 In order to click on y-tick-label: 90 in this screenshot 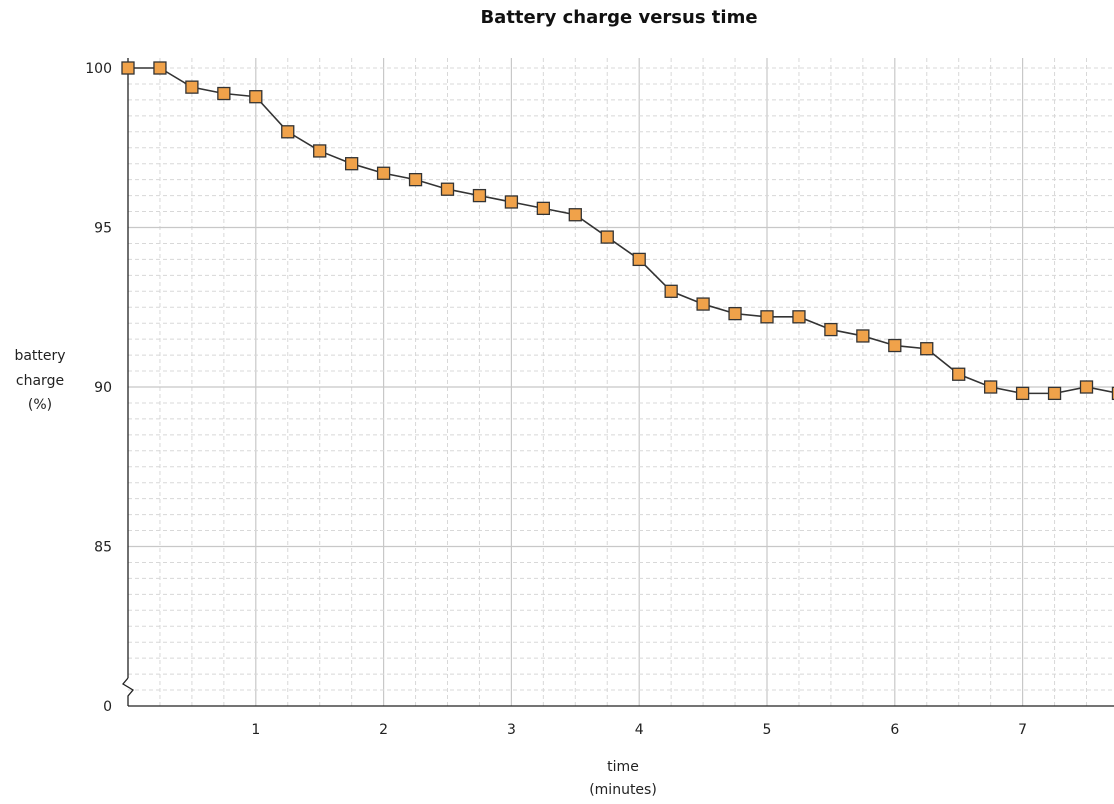, I will do `click(103, 388)`.